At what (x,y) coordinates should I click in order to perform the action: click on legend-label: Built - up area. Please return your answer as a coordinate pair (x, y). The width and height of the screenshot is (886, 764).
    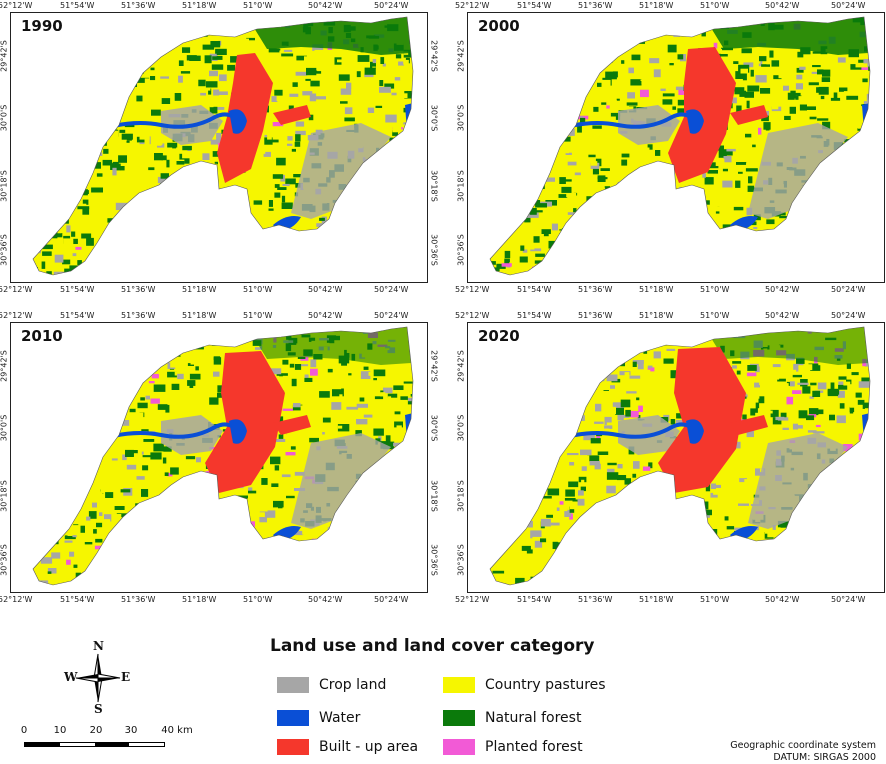
    Looking at the image, I should click on (369, 747).